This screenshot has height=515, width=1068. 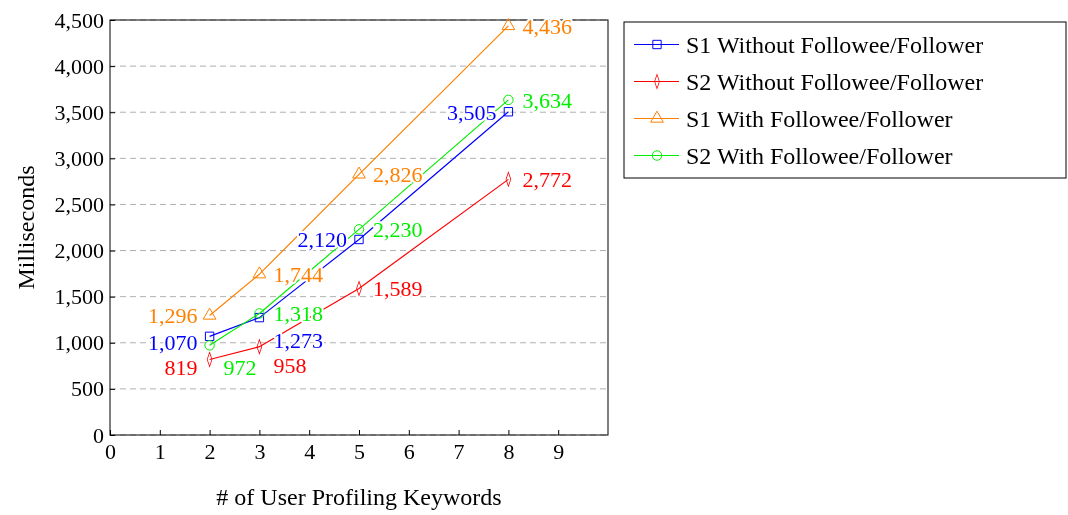 What do you see at coordinates (210, 451) in the screenshot?
I see `x-tick-label: 2` at bounding box center [210, 451].